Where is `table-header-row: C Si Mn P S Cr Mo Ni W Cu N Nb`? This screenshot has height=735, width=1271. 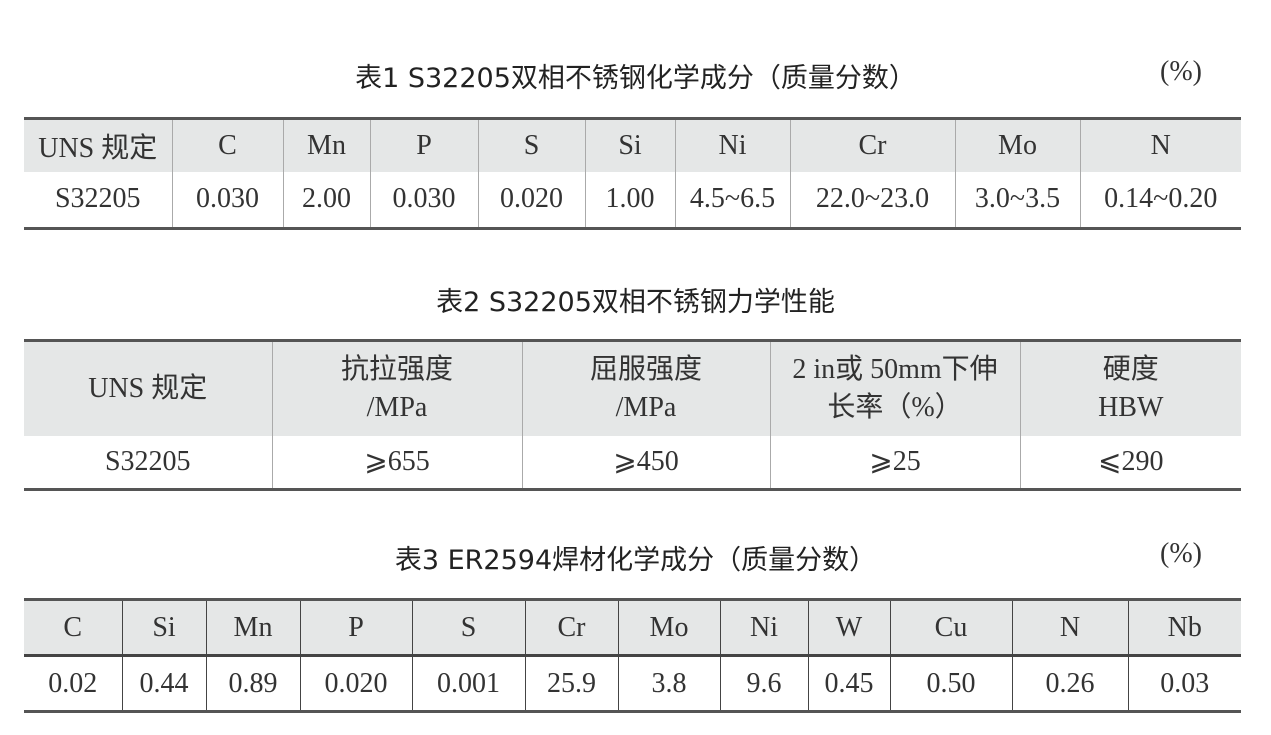
table-header-row: C Si Mn P S Cr Mo Ni W Cu N Nb is located at coordinates (632, 628).